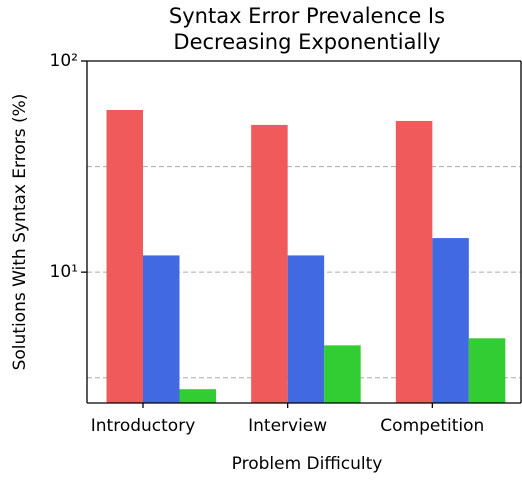 The image size is (522, 482). What do you see at coordinates (287, 426) in the screenshot?
I see `x-tick-label: Interview` at bounding box center [287, 426].